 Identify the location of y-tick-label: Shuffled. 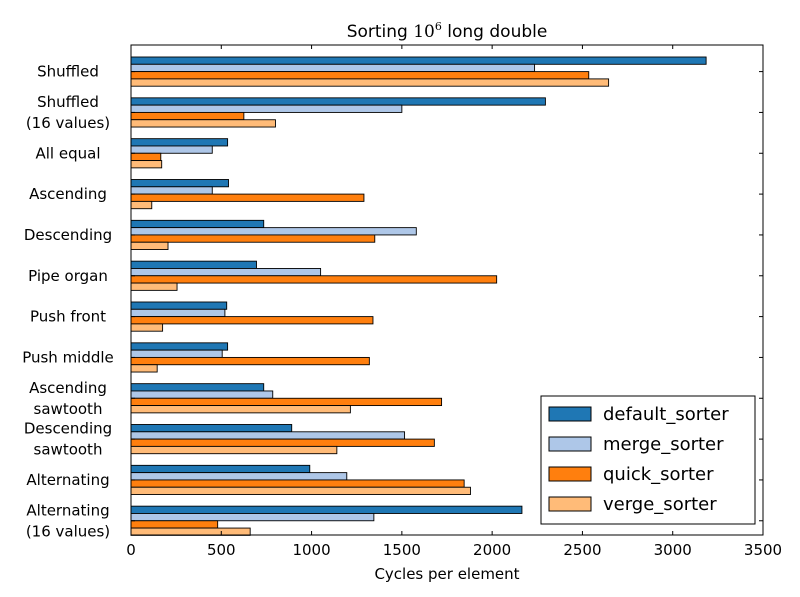
(68, 72).